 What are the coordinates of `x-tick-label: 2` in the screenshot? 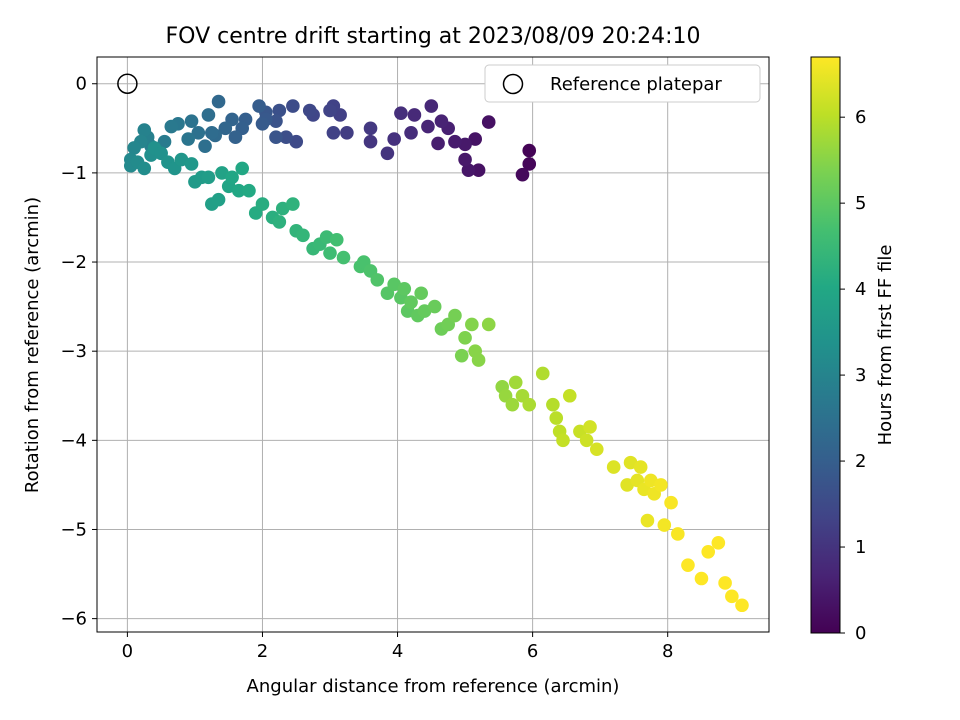 It's located at (262, 651).